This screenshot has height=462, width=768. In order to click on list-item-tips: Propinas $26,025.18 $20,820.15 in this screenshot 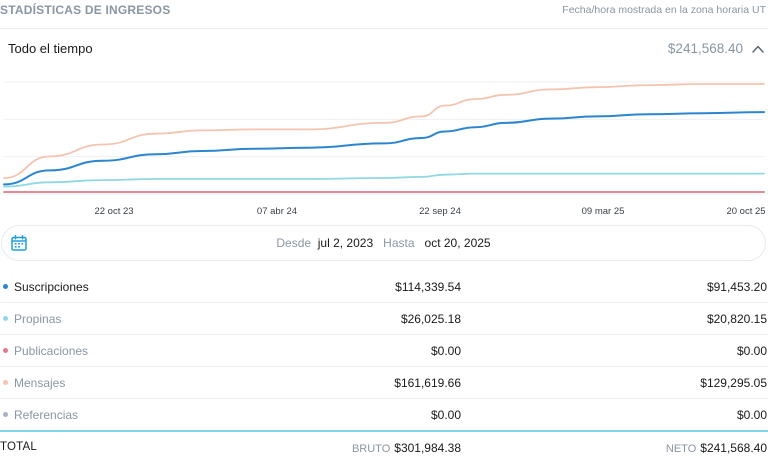, I will do `click(384, 319)`.